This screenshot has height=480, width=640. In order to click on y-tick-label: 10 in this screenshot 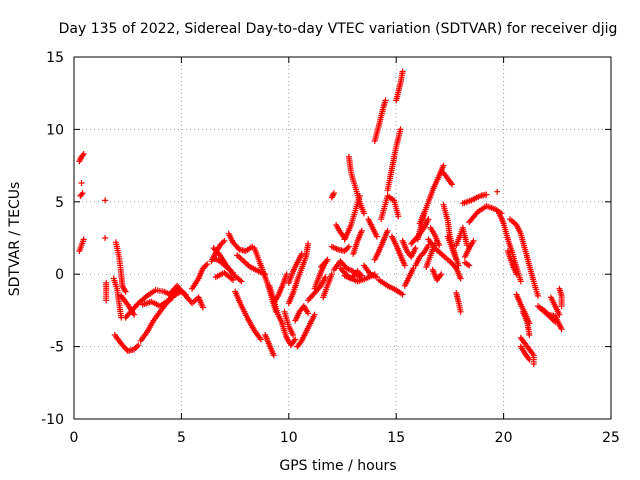, I will do `click(55, 130)`.